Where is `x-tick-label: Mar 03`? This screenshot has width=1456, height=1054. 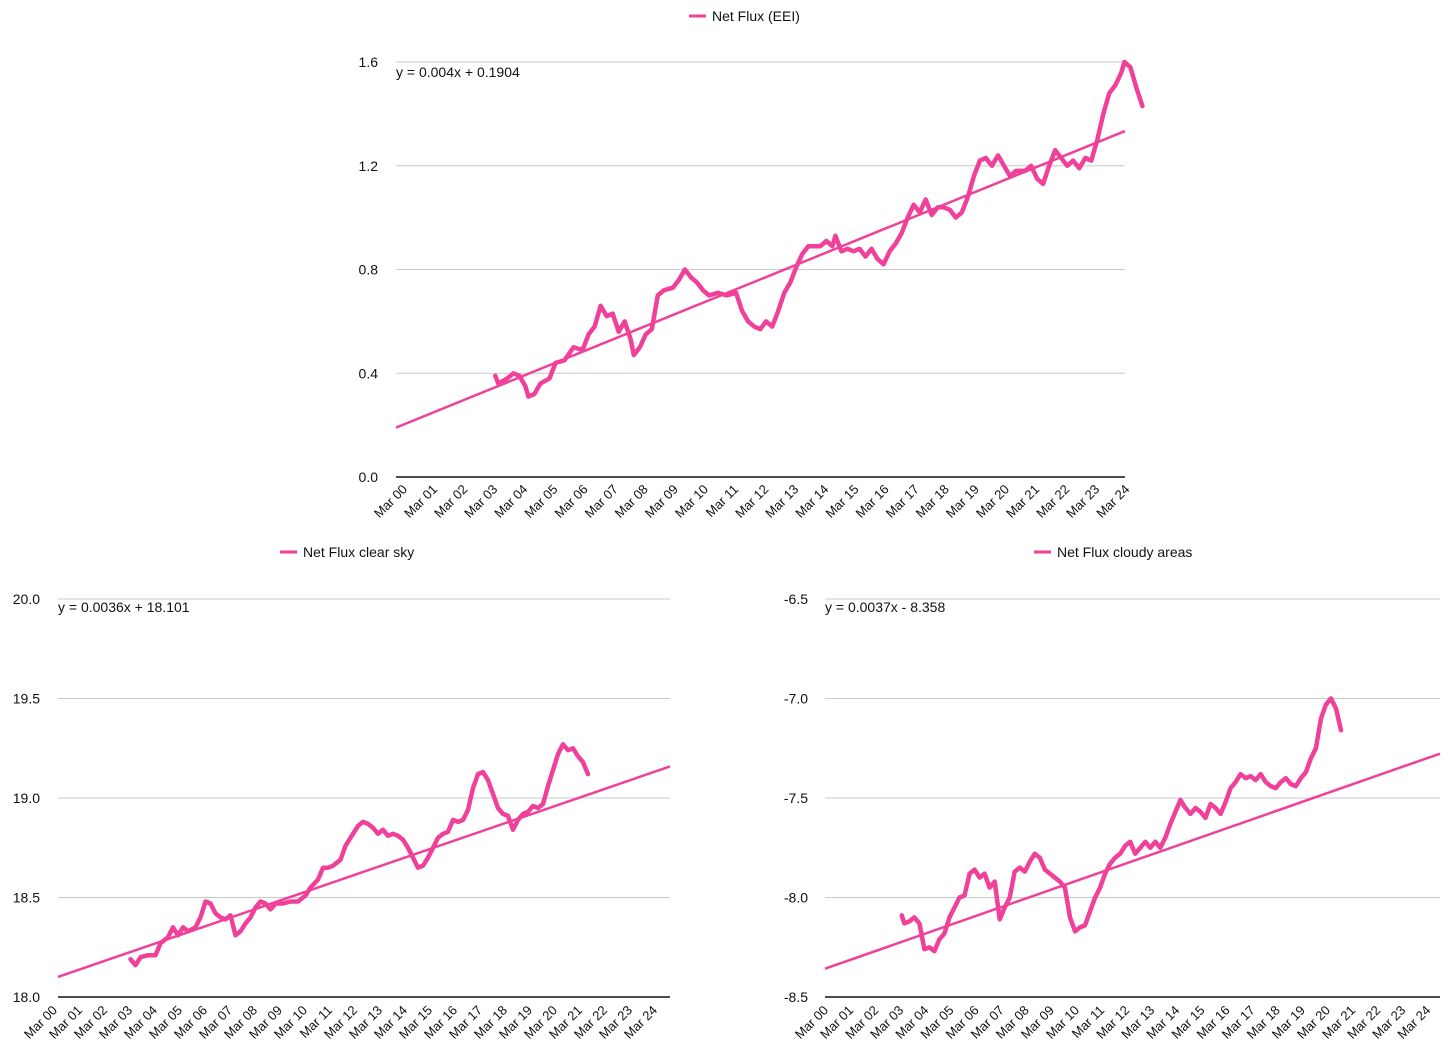
x-tick-label: Mar 03 is located at coordinates (480, 501).